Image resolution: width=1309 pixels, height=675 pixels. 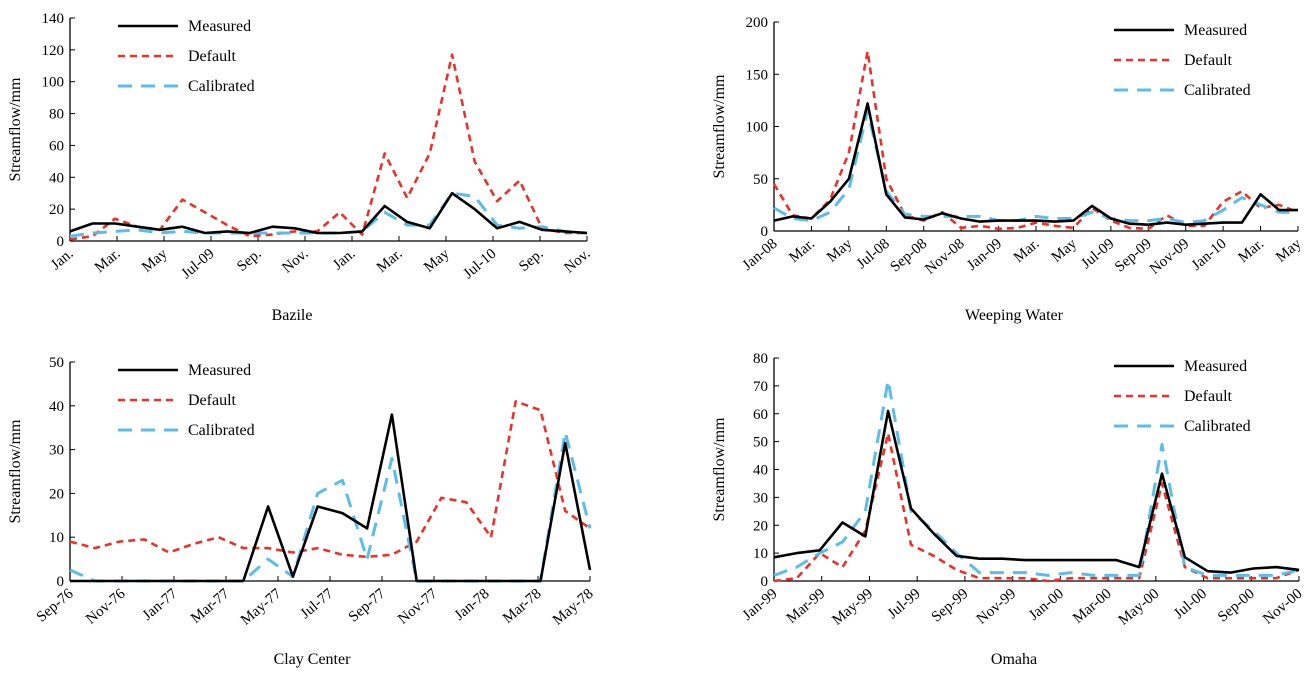 What do you see at coordinates (1169, 257) in the screenshot?
I see `x-tick-label: Nov-09` at bounding box center [1169, 257].